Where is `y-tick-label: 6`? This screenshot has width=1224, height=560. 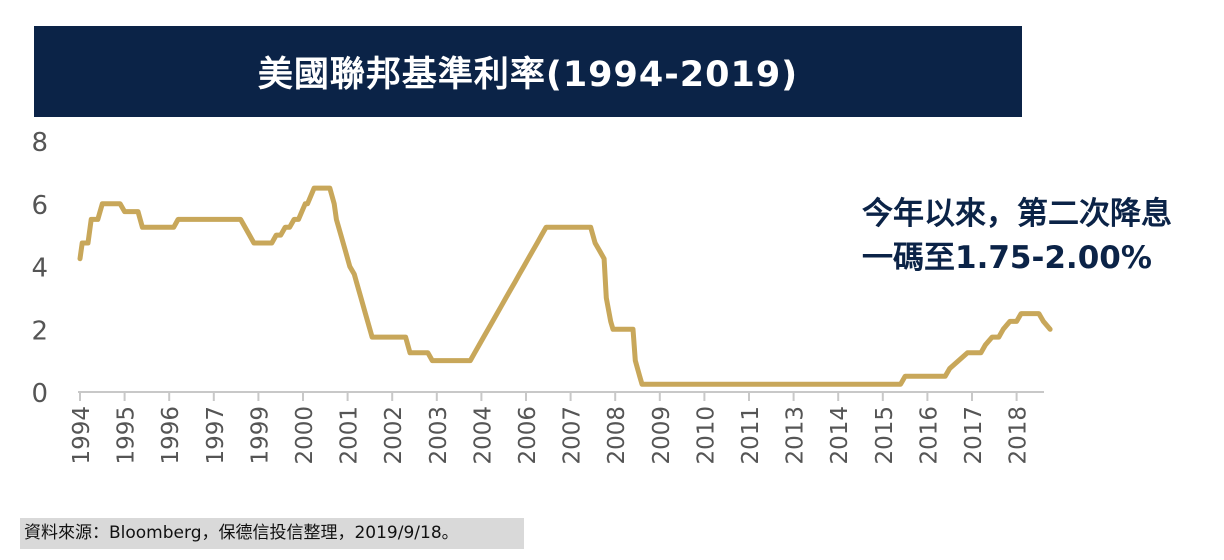
y-tick-label: 6 is located at coordinates (39, 206).